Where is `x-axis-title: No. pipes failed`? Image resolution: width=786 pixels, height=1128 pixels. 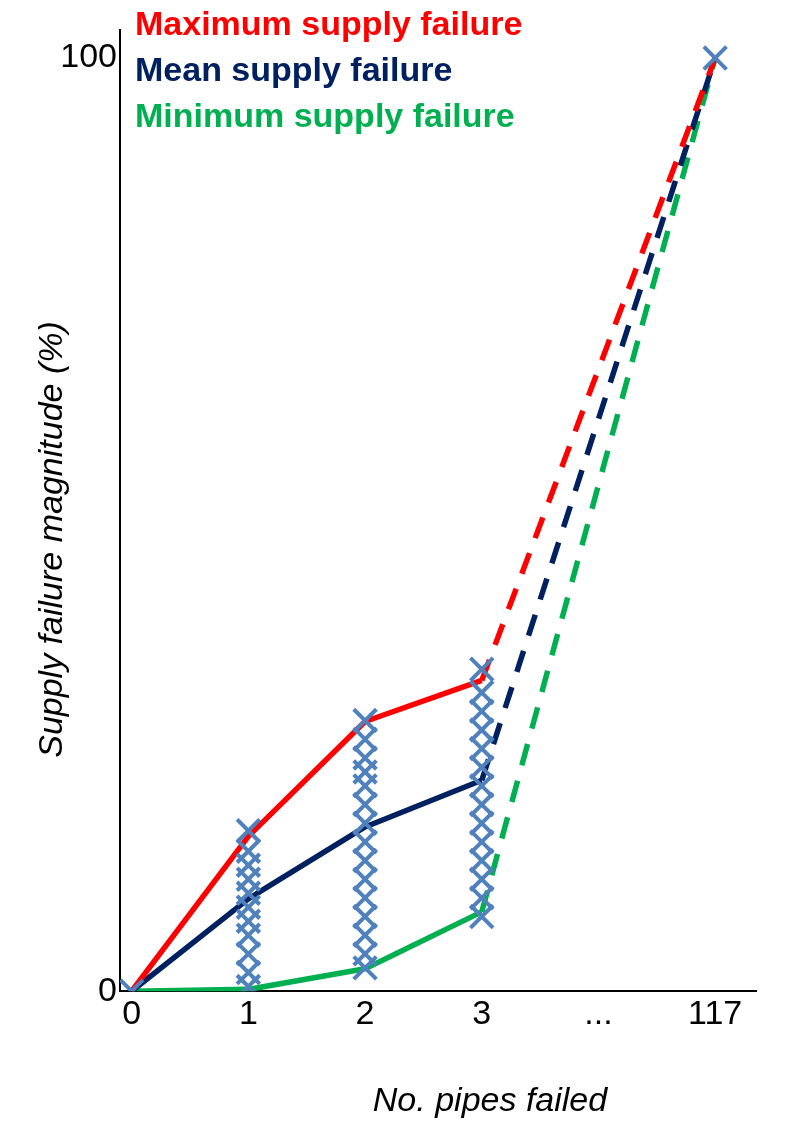 x-axis-title: No. pipes failed is located at coordinates (490, 1099).